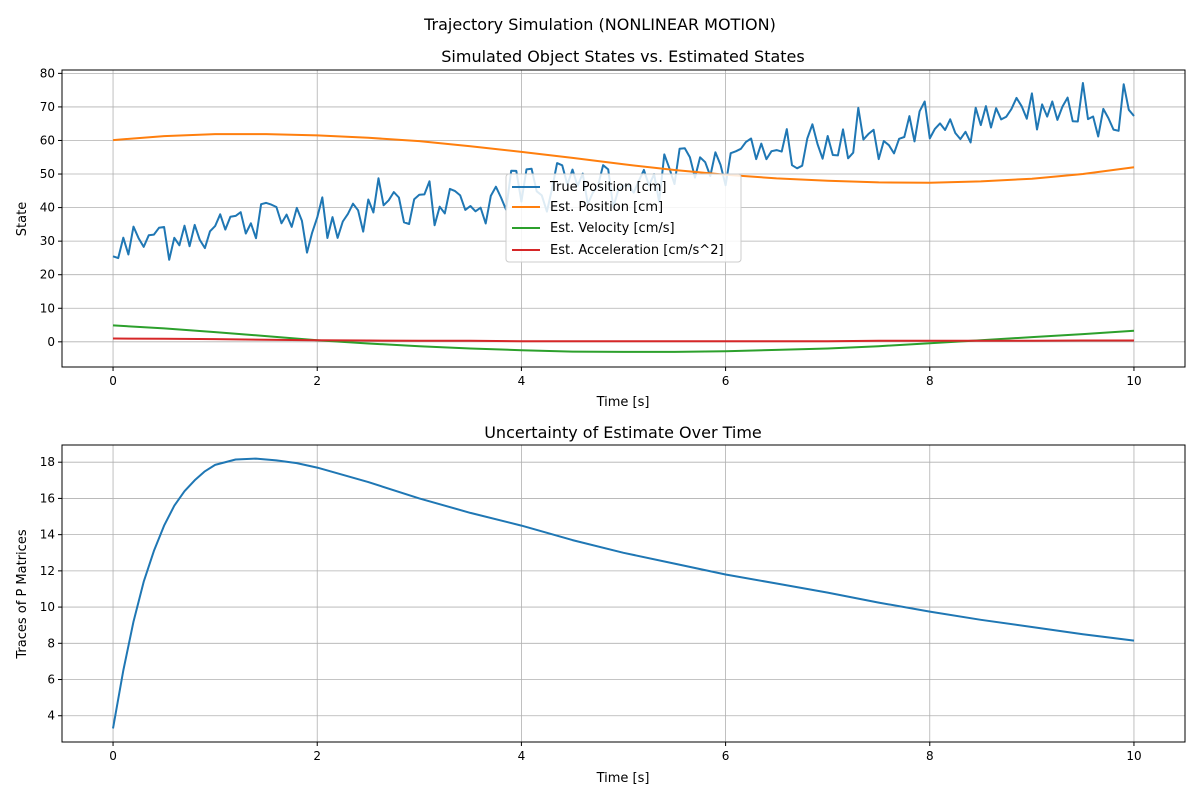 The height and width of the screenshot is (800, 1200). Describe the element at coordinates (51, 342) in the screenshot. I see `states-y-tick-label: 0` at that location.